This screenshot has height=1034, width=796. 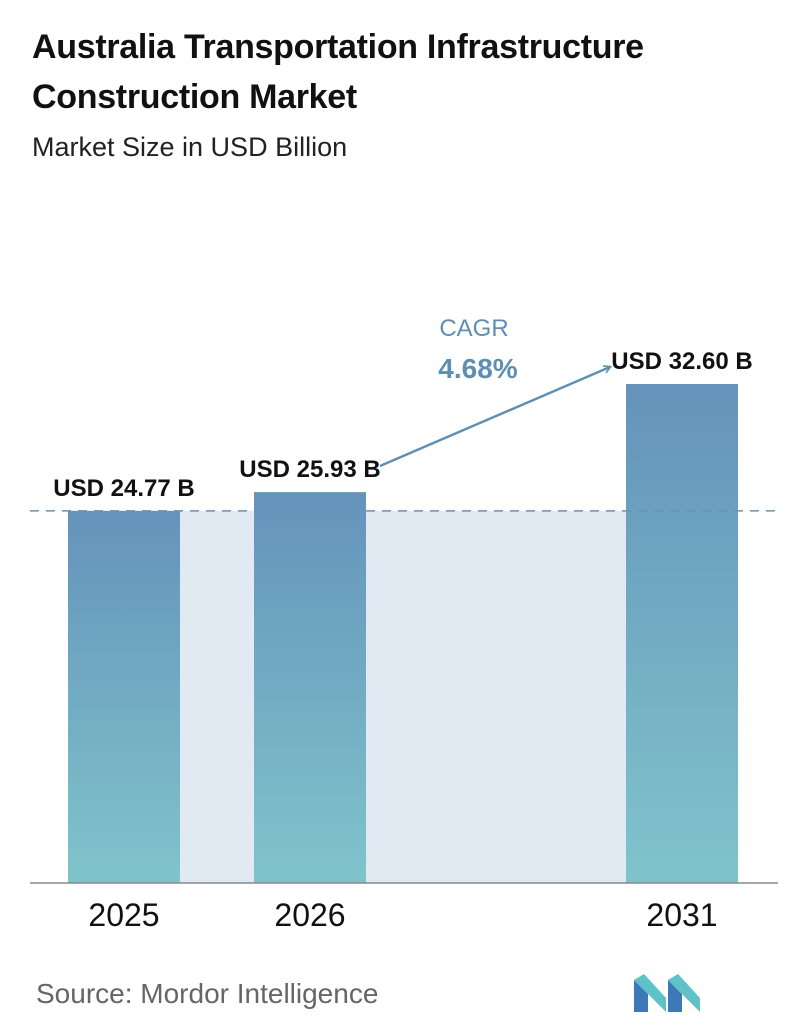 I want to click on cagr-value: 4.68%, so click(x=477, y=368).